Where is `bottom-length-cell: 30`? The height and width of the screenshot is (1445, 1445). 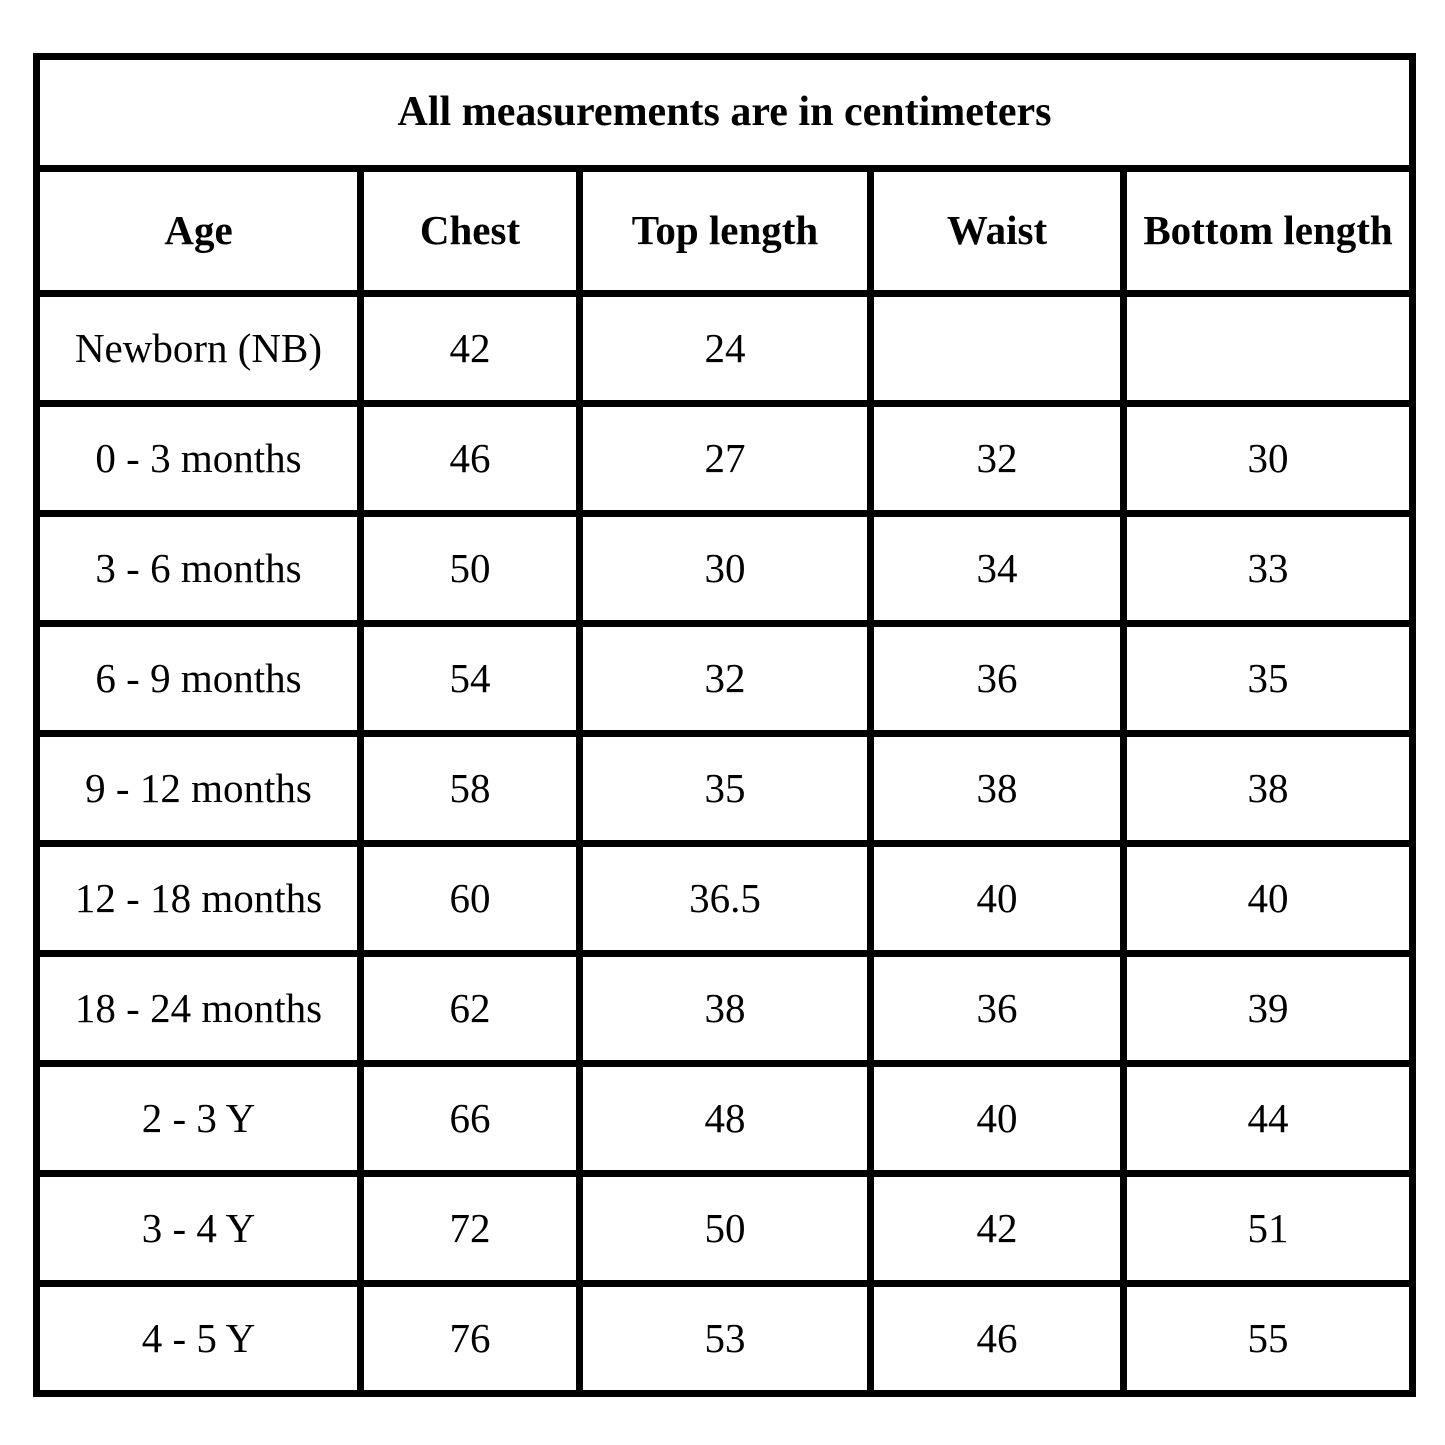
bottom-length-cell: 30 is located at coordinates (1268, 458).